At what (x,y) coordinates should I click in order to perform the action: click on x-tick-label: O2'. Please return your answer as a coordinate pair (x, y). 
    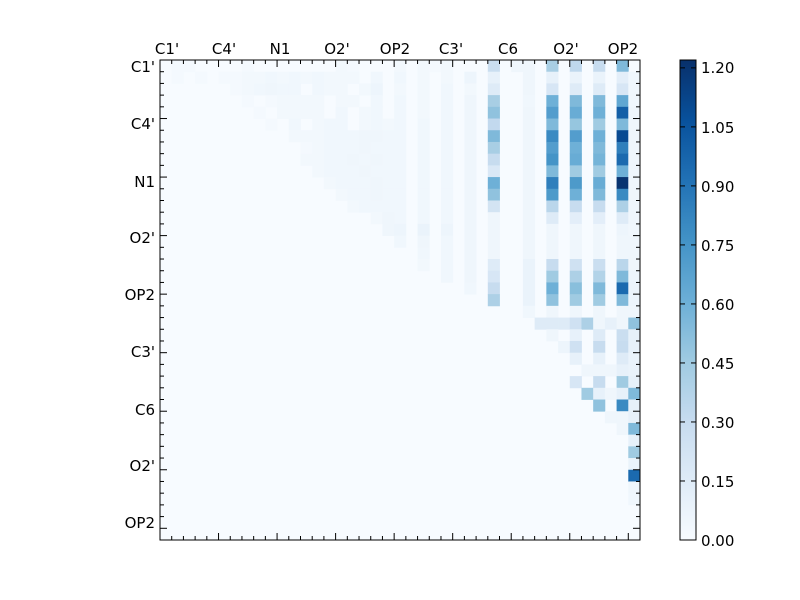
    Looking at the image, I should click on (336, 49).